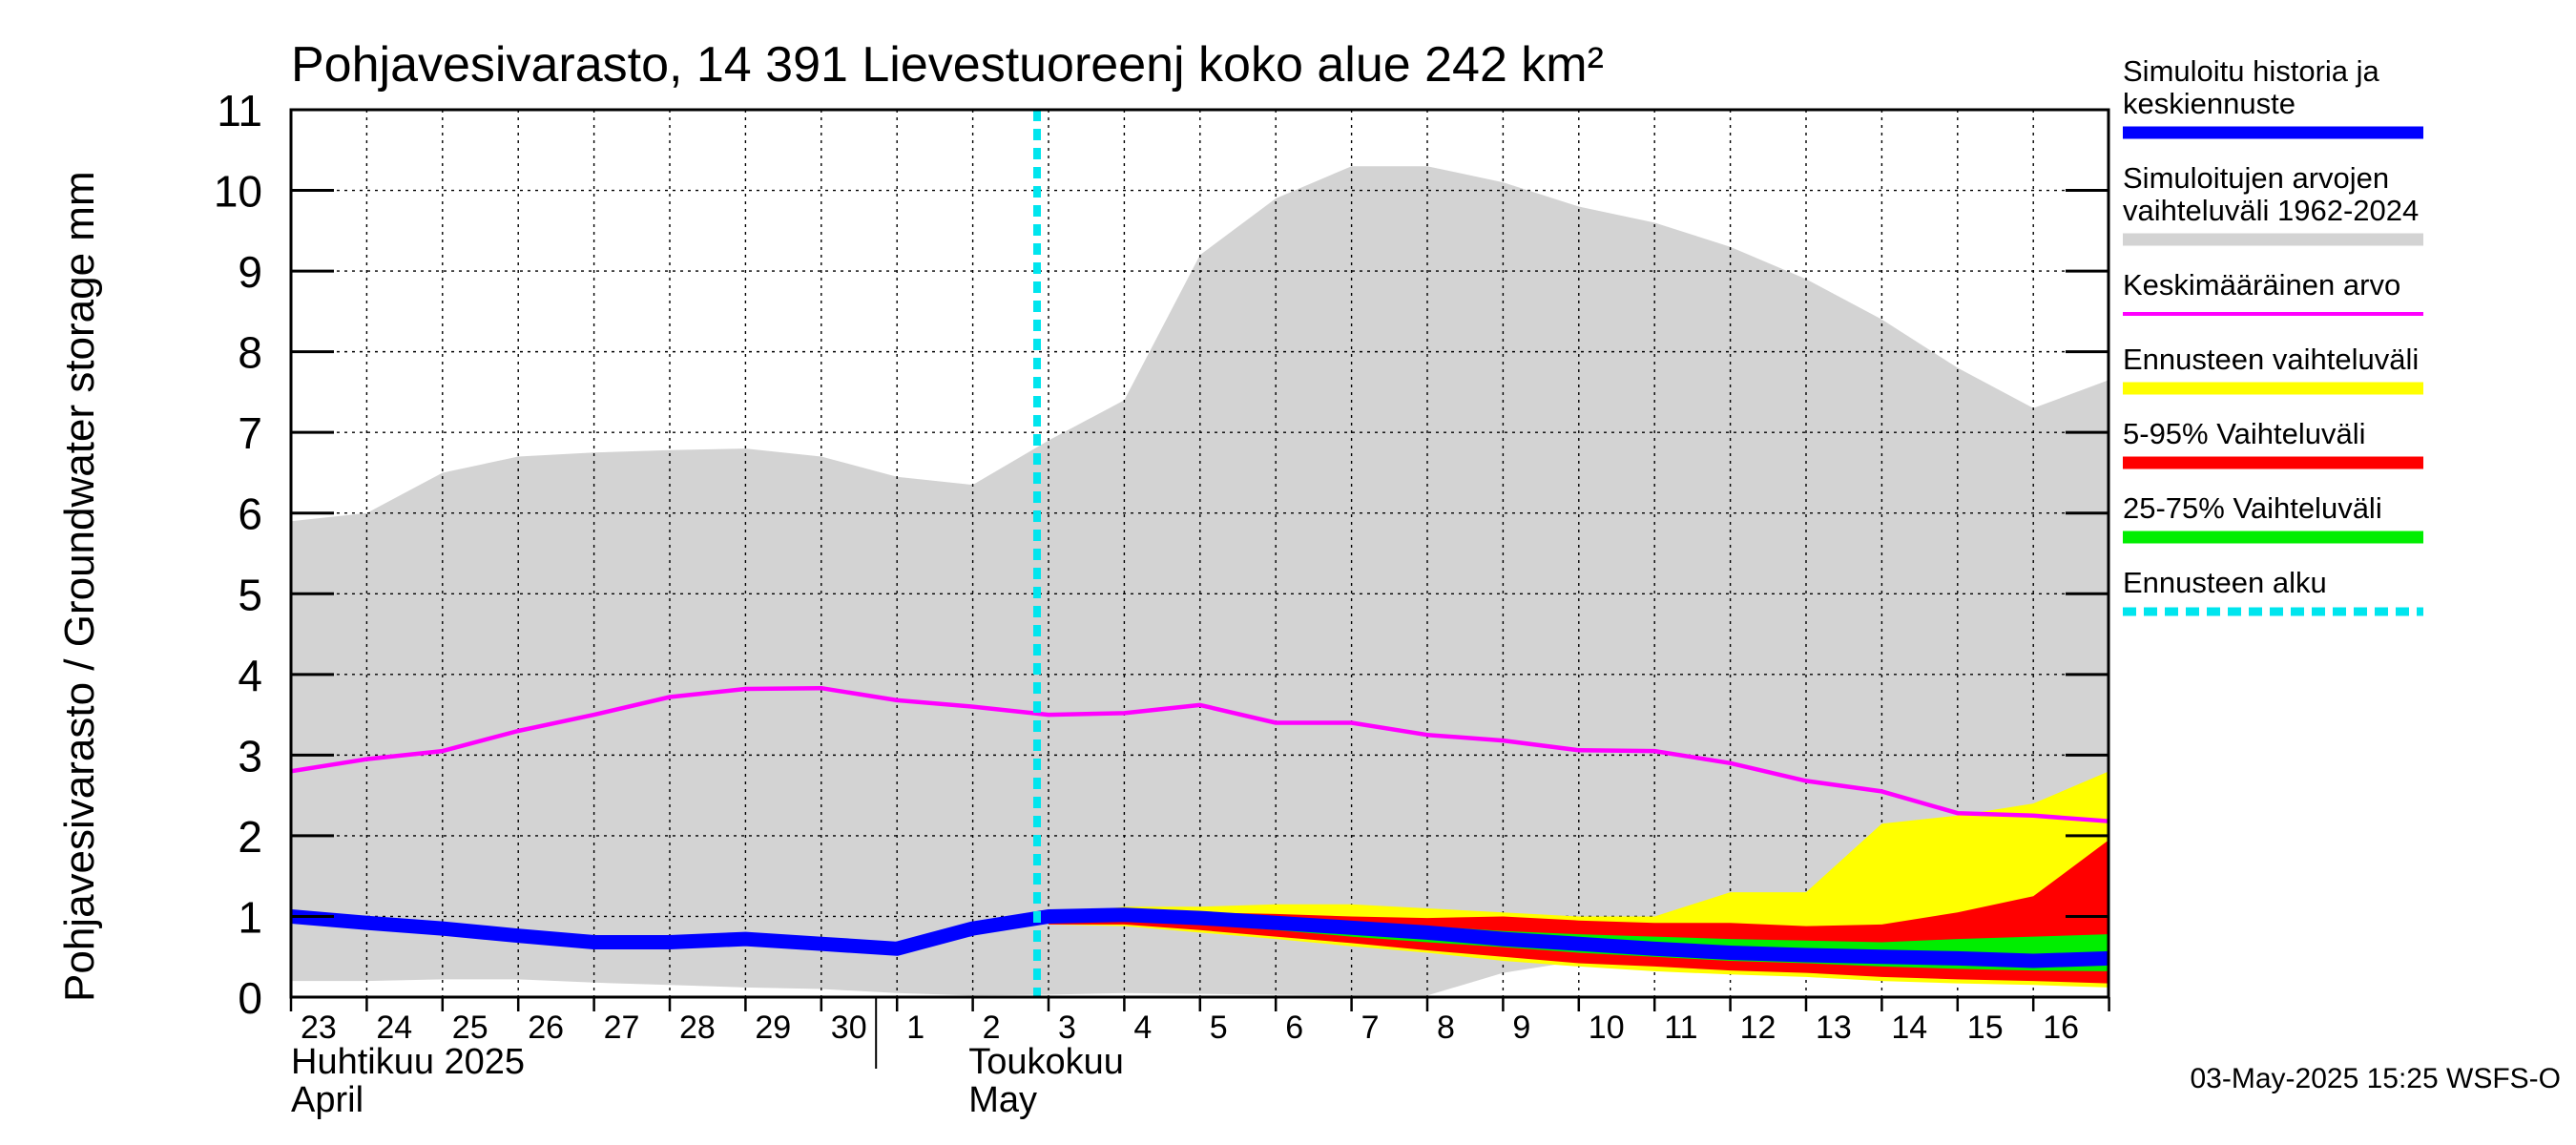 The height and width of the screenshot is (1145, 2576). What do you see at coordinates (1758, 1028) in the screenshot?
I see `x-tick-label: 12` at bounding box center [1758, 1028].